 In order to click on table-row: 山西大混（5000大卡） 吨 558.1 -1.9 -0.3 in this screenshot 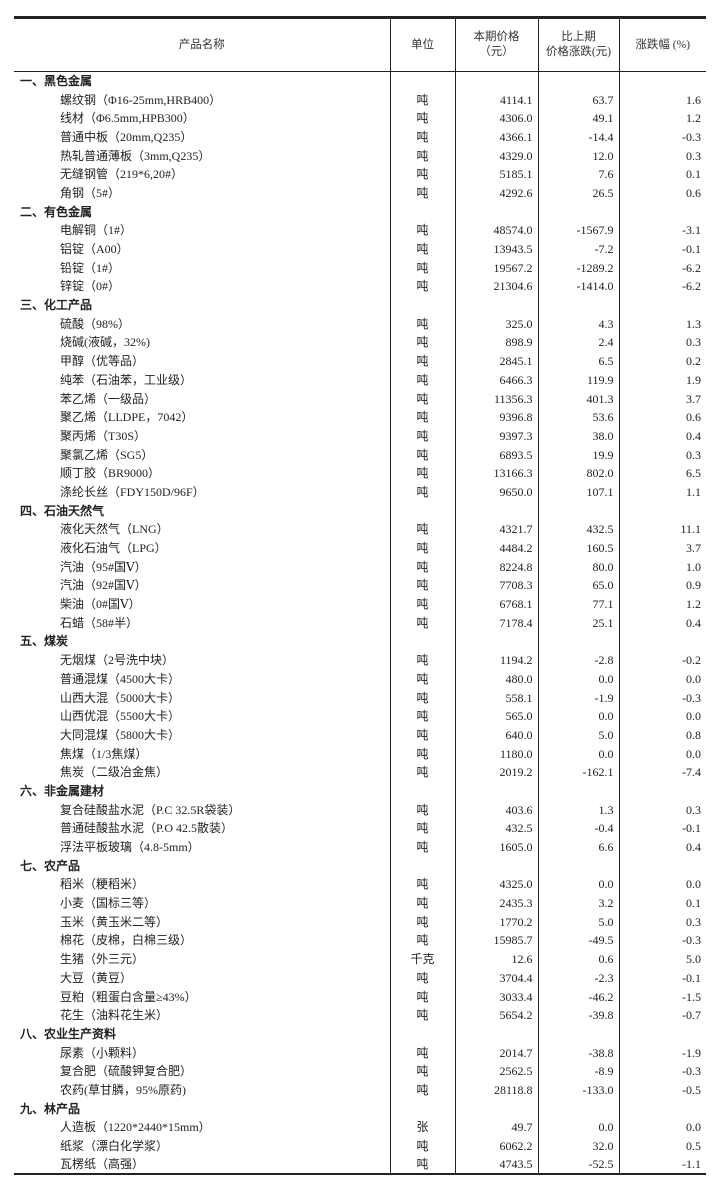, I will do `click(360, 697)`.